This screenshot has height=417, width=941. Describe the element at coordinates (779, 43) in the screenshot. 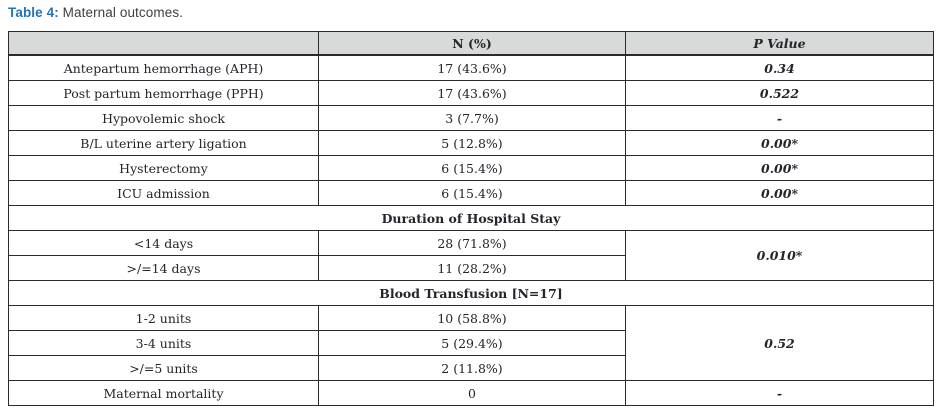

I see `header-p-value: P Value` at that location.